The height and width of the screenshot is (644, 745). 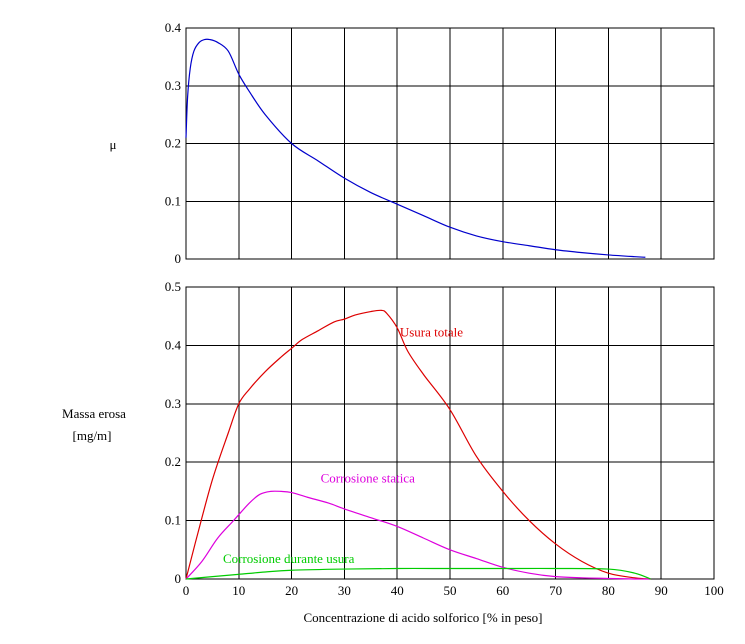 I want to click on x-tick-label: 50, so click(x=450, y=590).